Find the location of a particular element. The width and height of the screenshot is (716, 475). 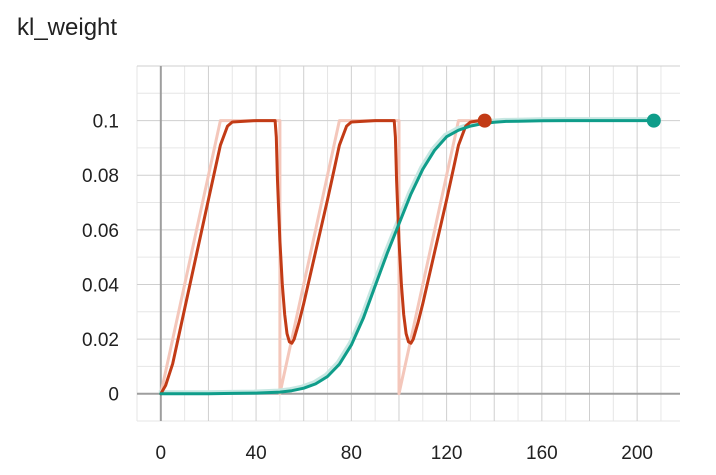

chart-title: kl_weight is located at coordinates (67, 27).